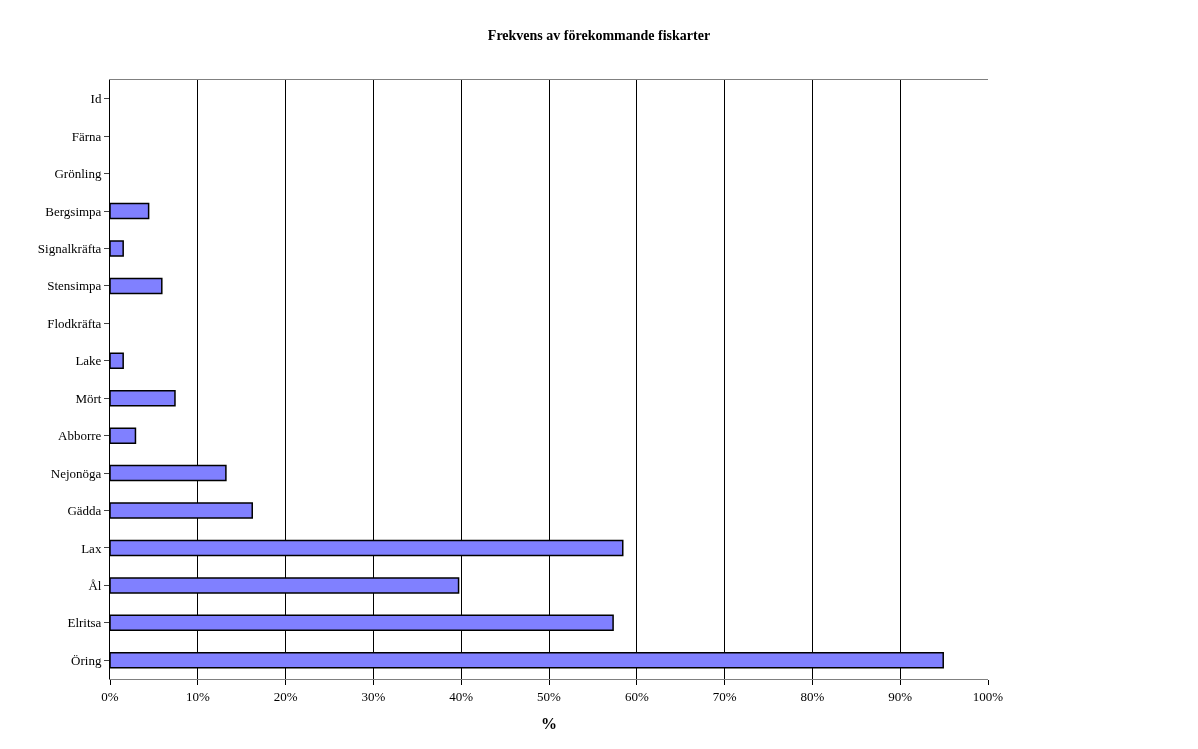 The width and height of the screenshot is (1198, 749). What do you see at coordinates (549, 696) in the screenshot?
I see `x-tick-label: 50%` at bounding box center [549, 696].